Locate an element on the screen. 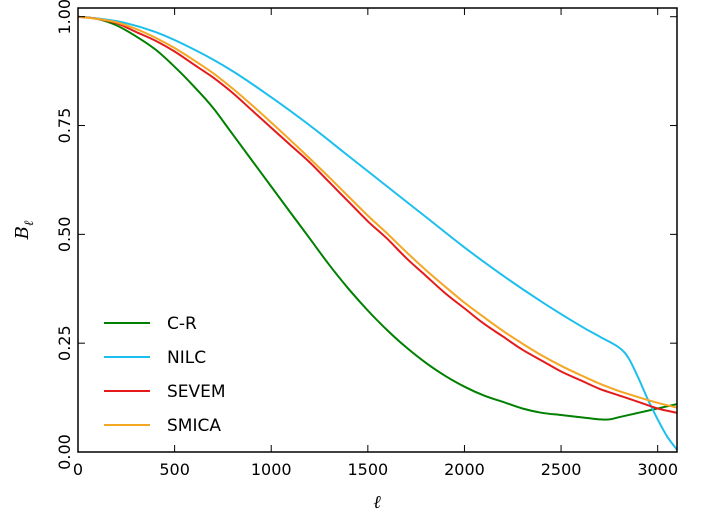  legend-label-sevem: SEVEM is located at coordinates (196, 392).